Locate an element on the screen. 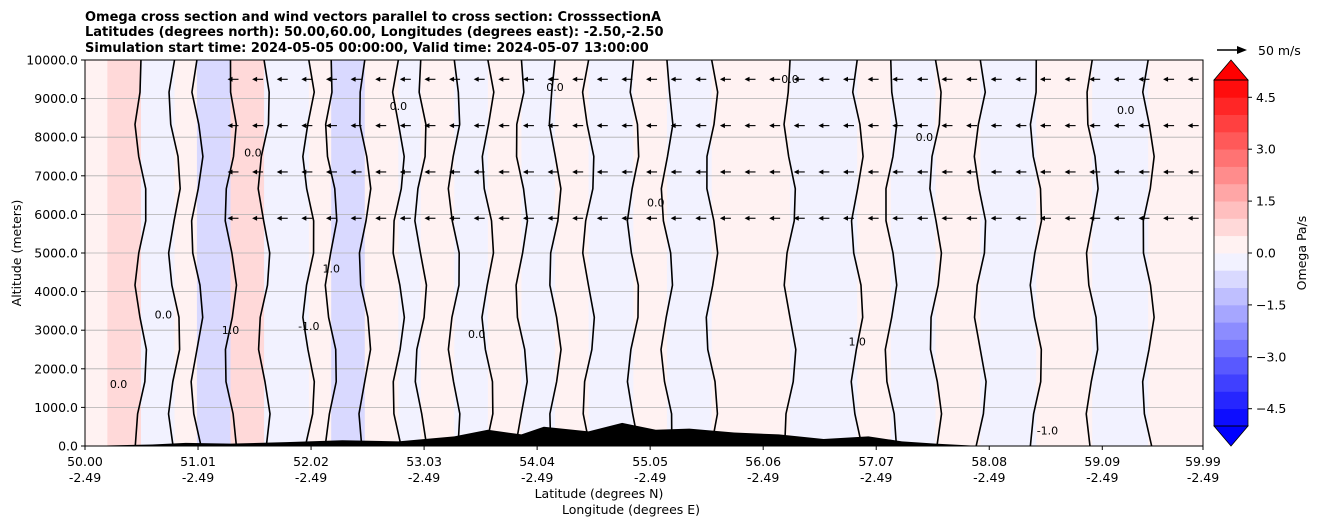 This screenshot has height=526, width=1320. colorbar-tick-label: 0.0 is located at coordinates (1266, 253).